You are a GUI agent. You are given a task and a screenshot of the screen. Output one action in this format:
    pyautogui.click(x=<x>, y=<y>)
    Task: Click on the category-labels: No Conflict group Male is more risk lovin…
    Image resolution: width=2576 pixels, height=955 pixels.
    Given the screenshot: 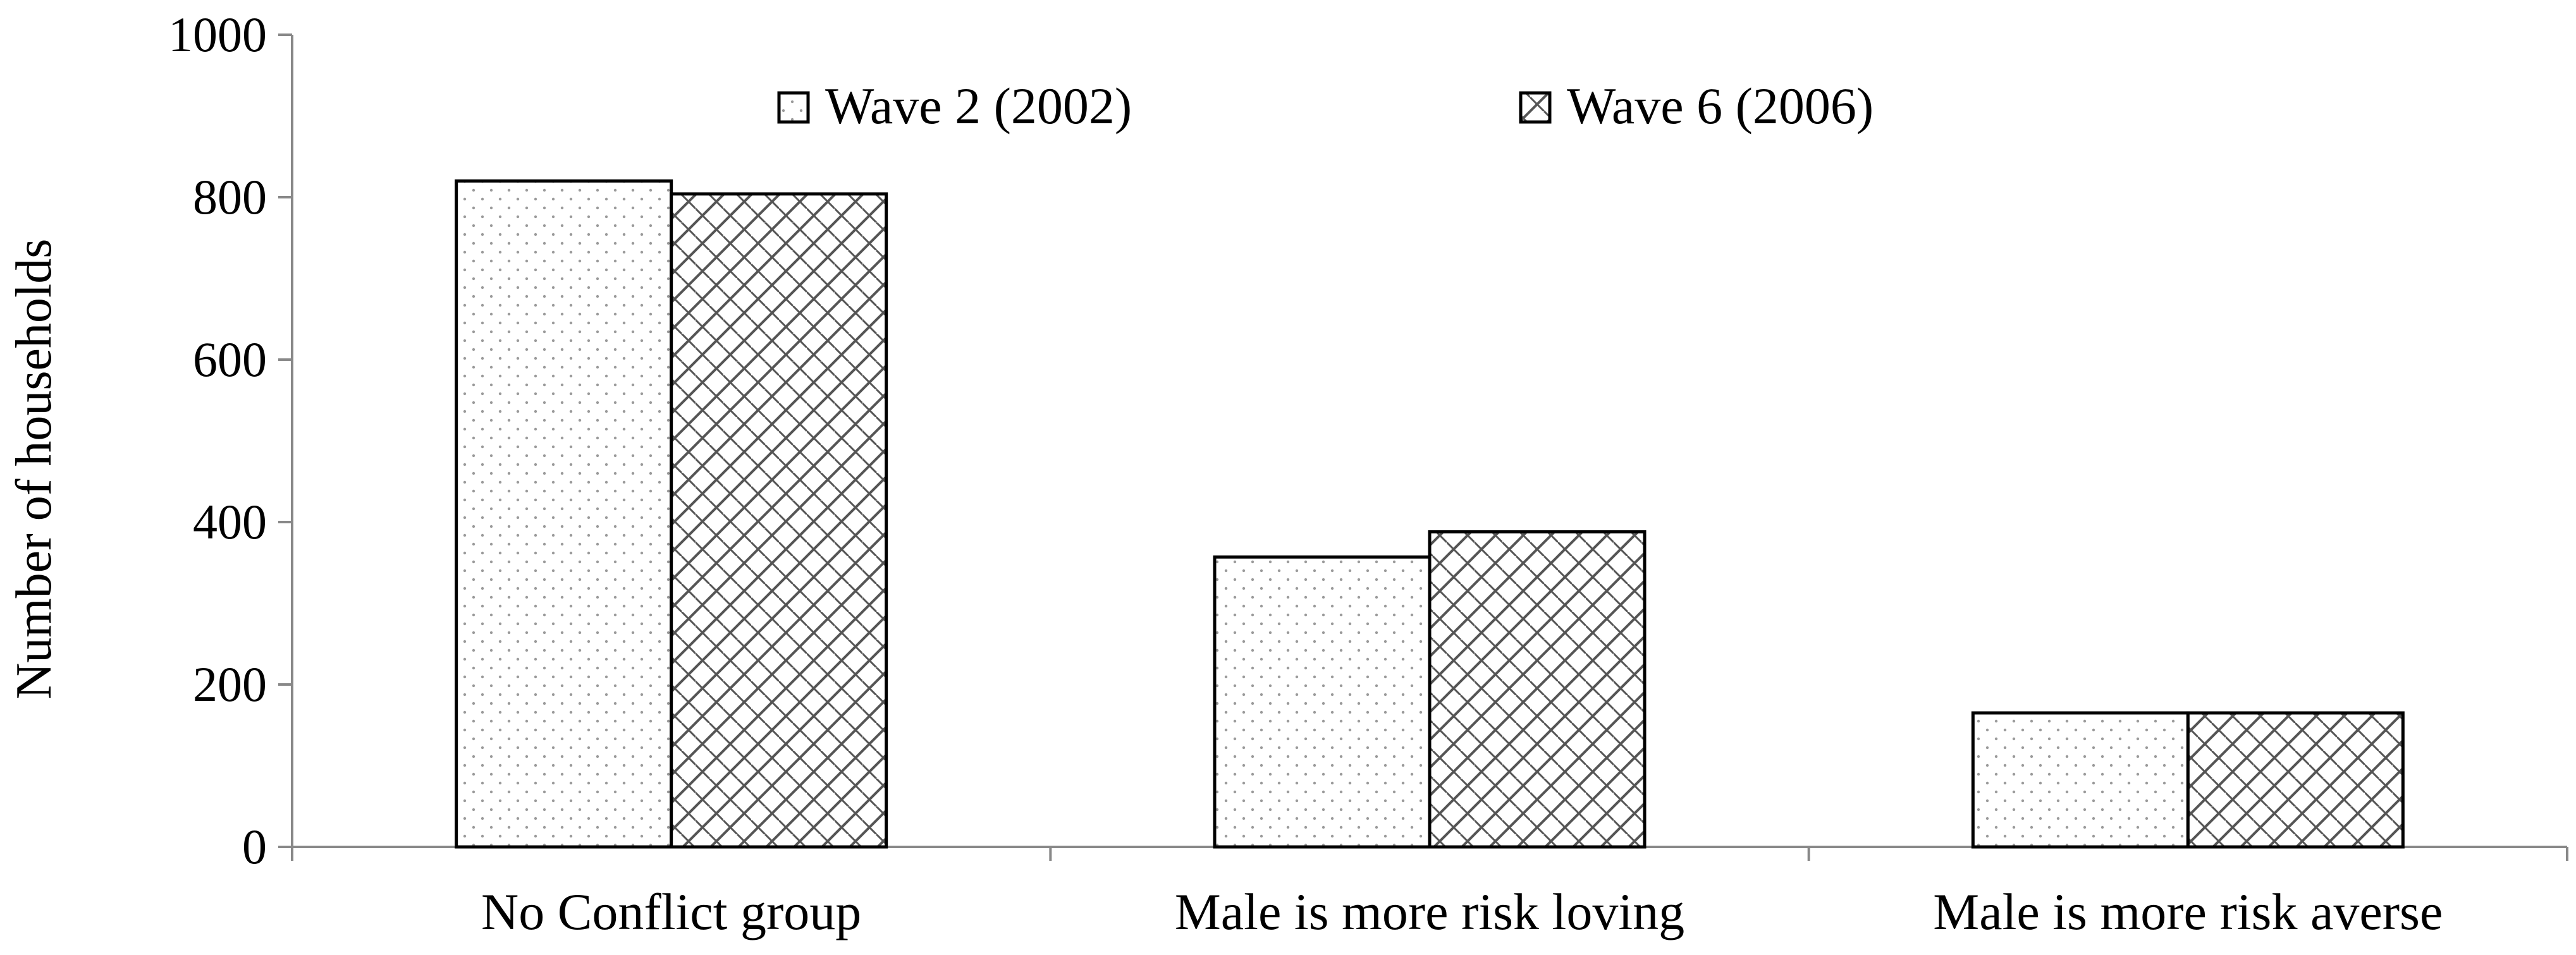 What is the action you would take?
    pyautogui.click(x=1462, y=912)
    